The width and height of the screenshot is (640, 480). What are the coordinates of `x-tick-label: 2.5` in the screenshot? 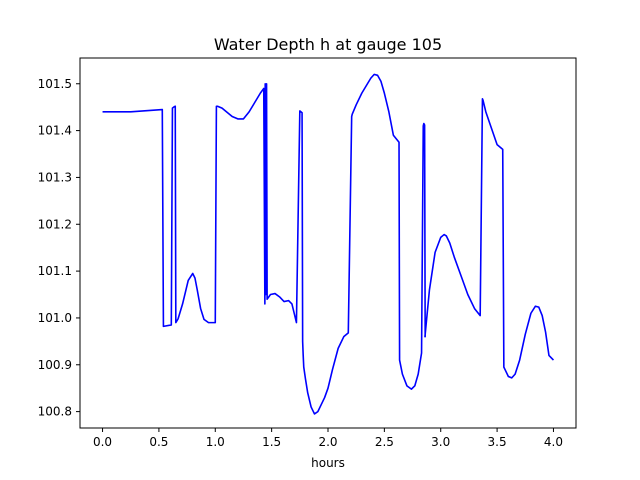 It's located at (384, 442).